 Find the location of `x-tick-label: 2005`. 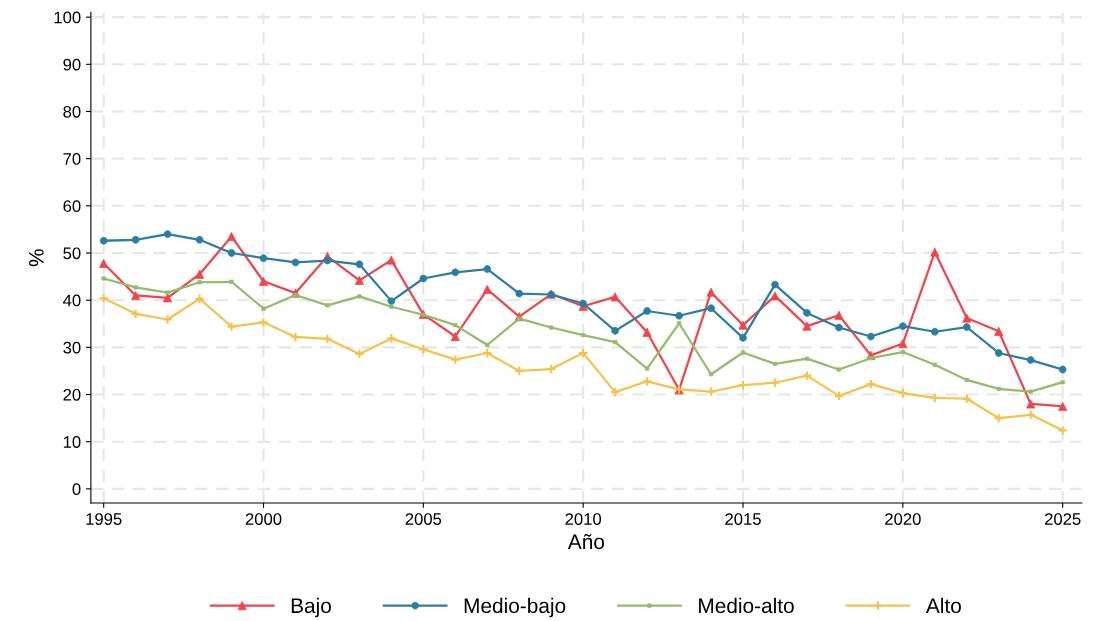

x-tick-label: 2005 is located at coordinates (423, 519).